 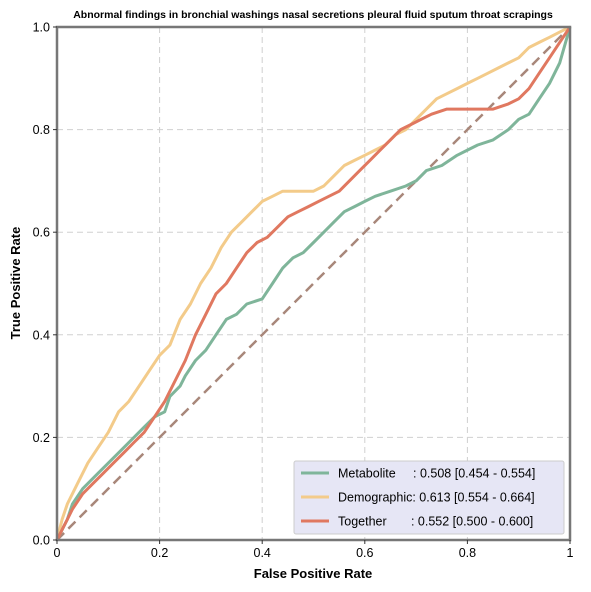 What do you see at coordinates (436, 474) in the screenshot?
I see `legend-label-metabolite: Metabolite : 0.508 [0.454 - 0.554]` at bounding box center [436, 474].